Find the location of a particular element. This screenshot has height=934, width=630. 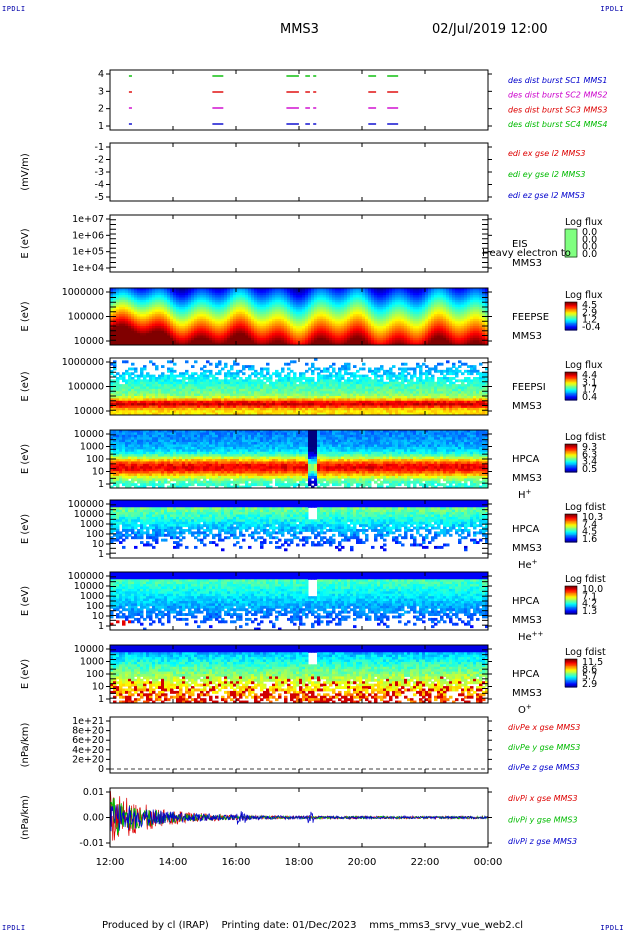

legend-entry: des dist burst SC2 MMS2 is located at coordinates (557, 95).